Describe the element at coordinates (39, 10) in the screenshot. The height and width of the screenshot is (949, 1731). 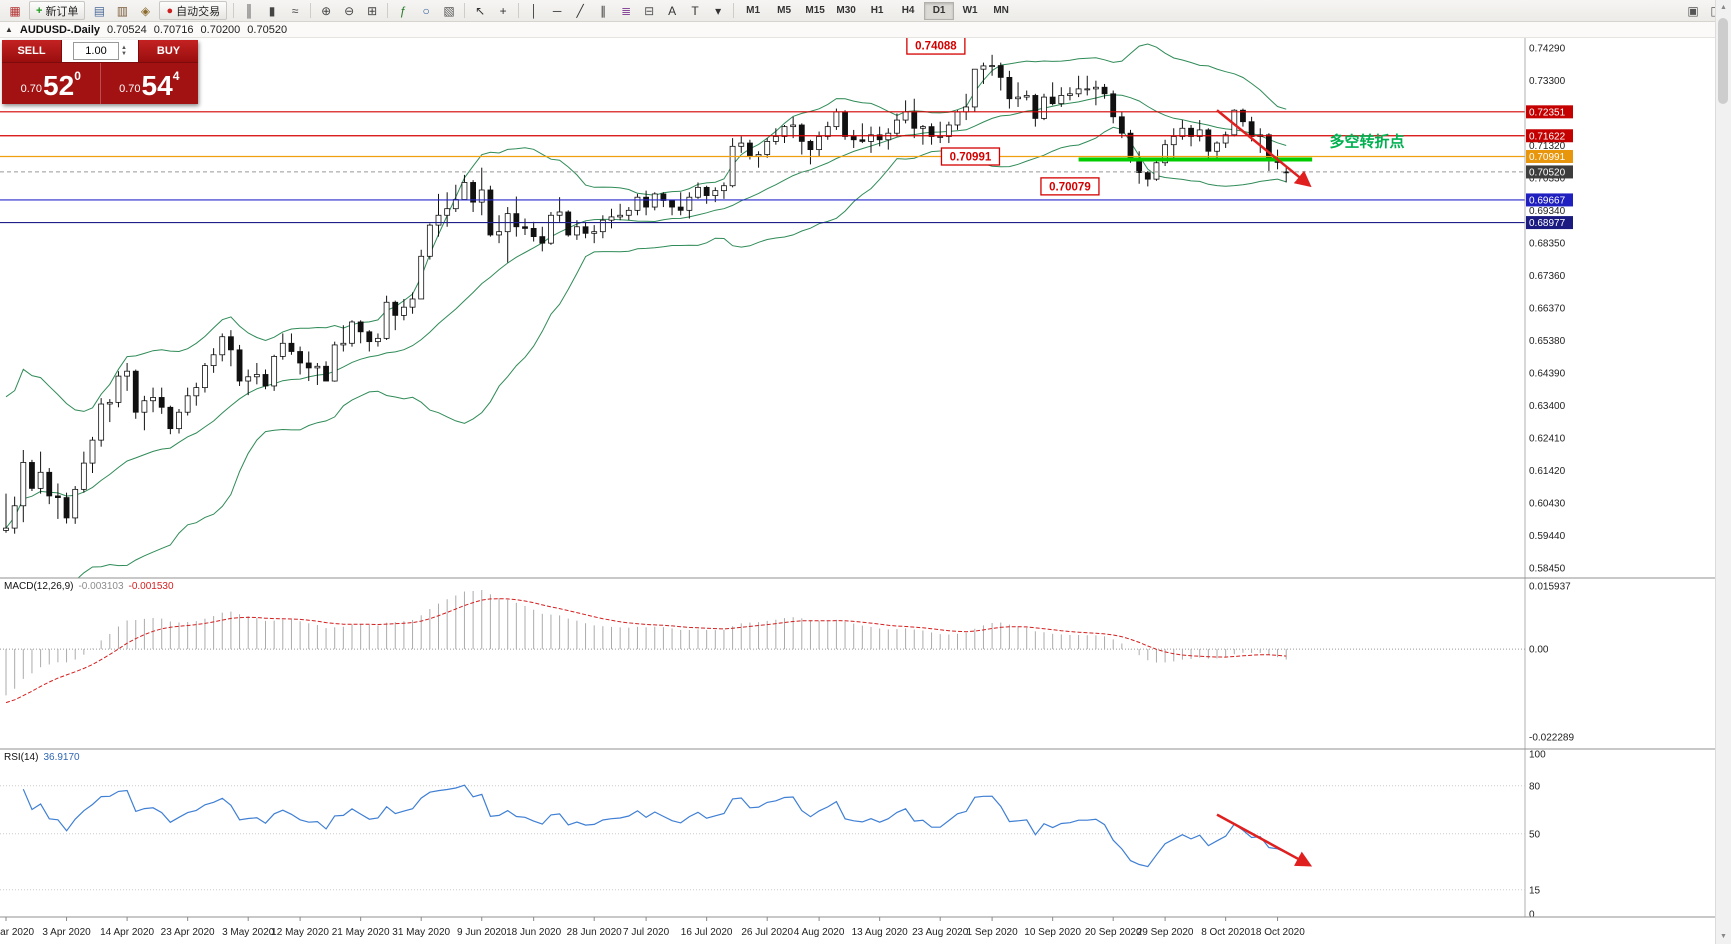
I see `new-order-button-icon: +` at that location.